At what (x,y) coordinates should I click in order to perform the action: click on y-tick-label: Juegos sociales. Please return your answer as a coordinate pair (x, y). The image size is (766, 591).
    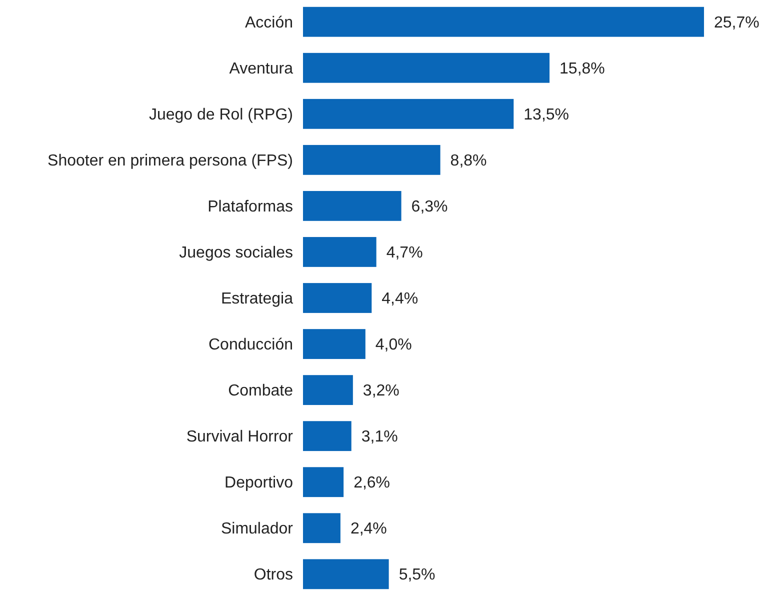
    Looking at the image, I should click on (236, 253).